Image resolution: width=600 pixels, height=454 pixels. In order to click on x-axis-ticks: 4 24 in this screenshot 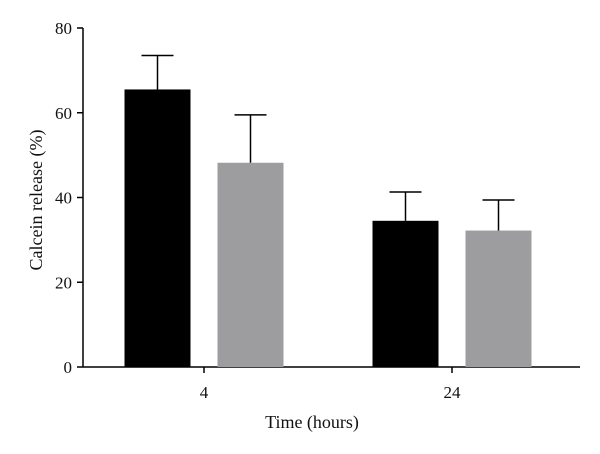, I will do `click(330, 384)`.